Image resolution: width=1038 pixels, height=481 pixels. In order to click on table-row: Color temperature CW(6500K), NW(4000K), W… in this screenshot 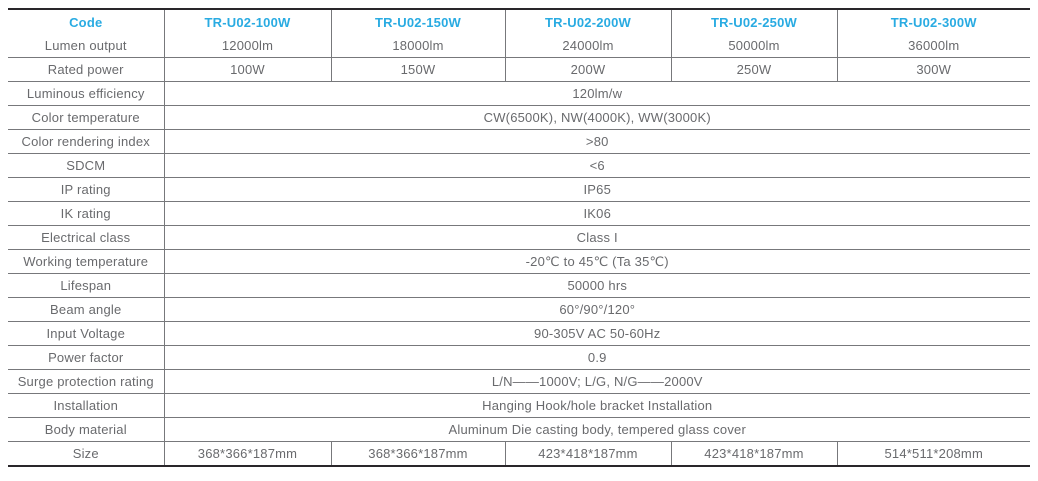, I will do `click(519, 117)`.